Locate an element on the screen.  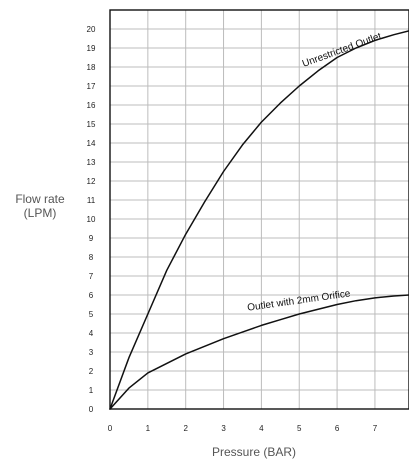
y-axis-title-line-2: (LPM) is located at coordinates (40, 213).